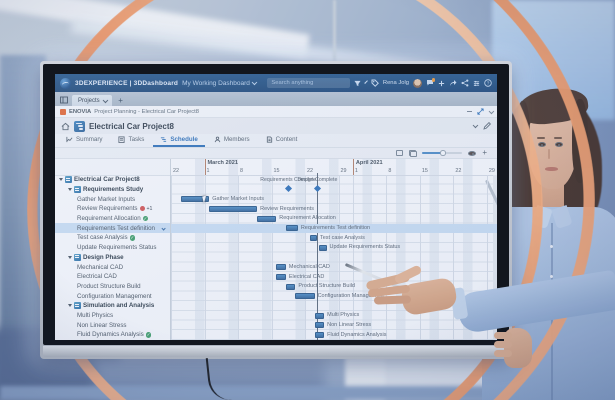 Image resolution: width=615 pixels, height=400 pixels. What do you see at coordinates (430, 82) in the screenshot?
I see `chat-icon` at bounding box center [430, 82].